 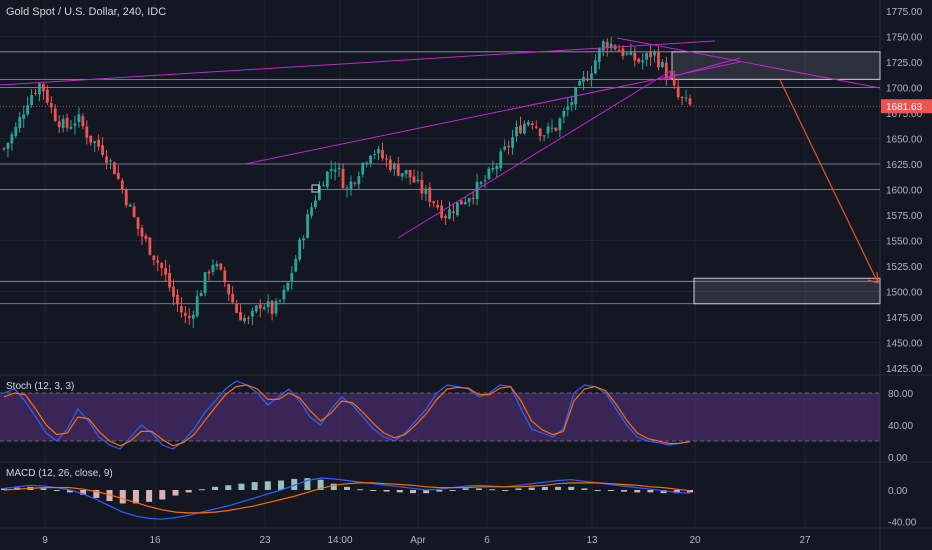 What do you see at coordinates (904, 140) in the screenshot?
I see `price-tick-label: 1650.00` at bounding box center [904, 140].